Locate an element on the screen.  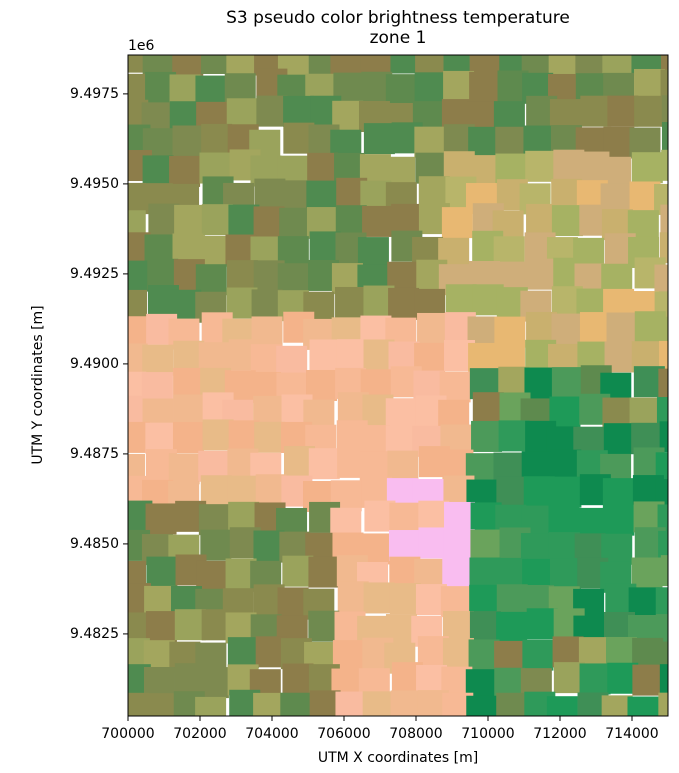
y-tick-label: 9.4925 is located at coordinates (94, 274).